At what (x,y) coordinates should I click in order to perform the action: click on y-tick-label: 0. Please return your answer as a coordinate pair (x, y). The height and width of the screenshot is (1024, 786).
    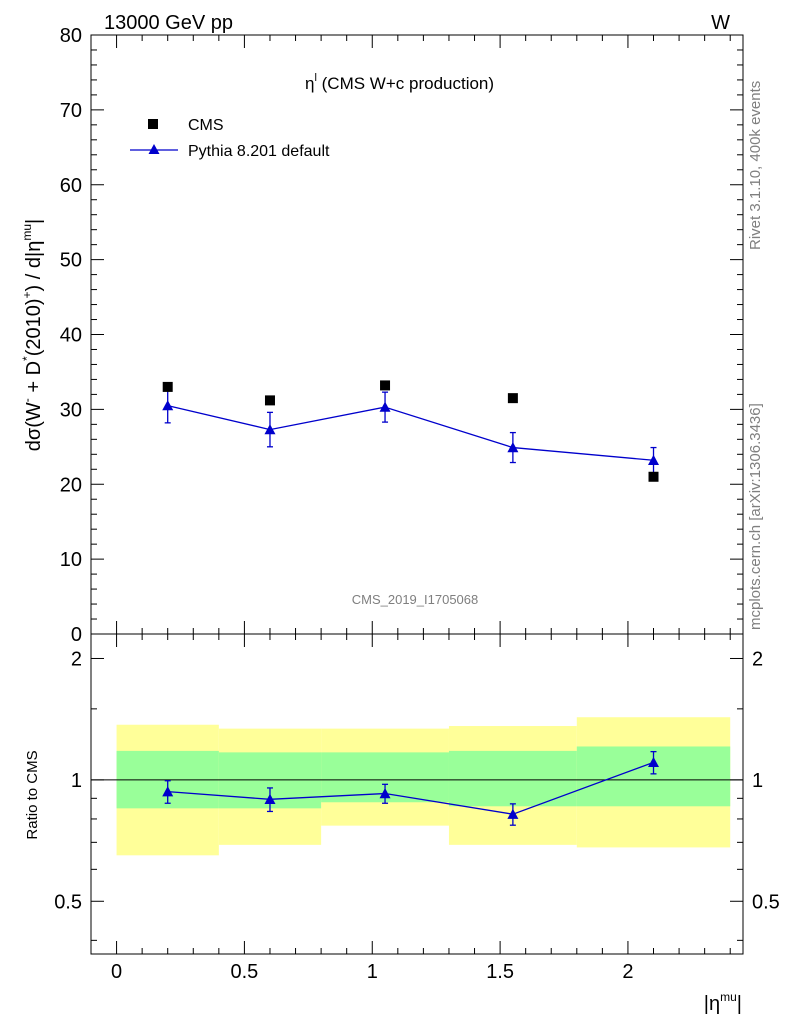
    Looking at the image, I should click on (76, 635).